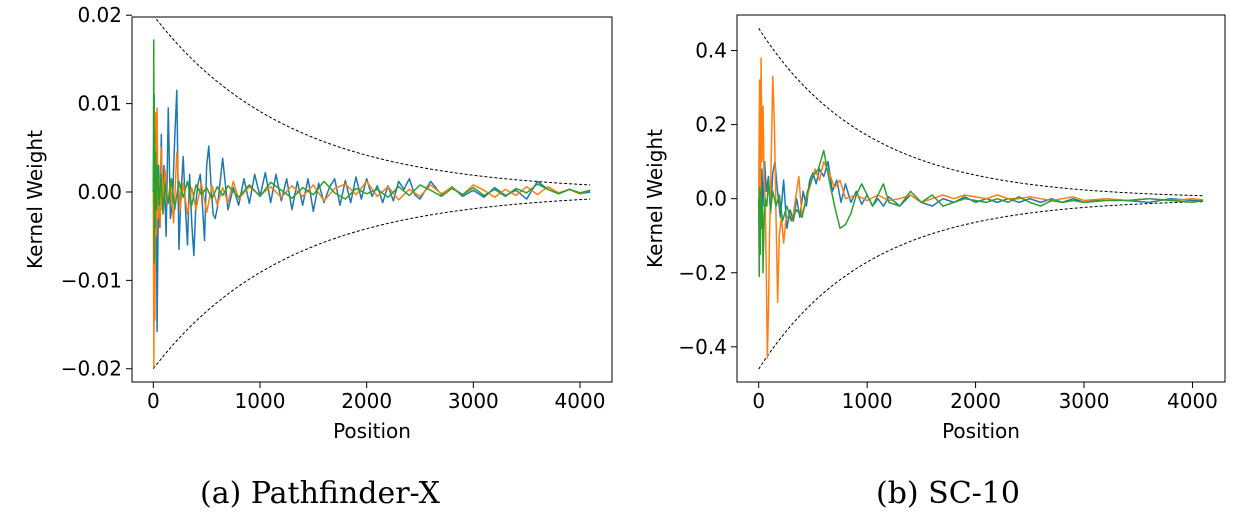 This screenshot has height=527, width=1257. Describe the element at coordinates (702, 273) in the screenshot. I see `y-tick-label: −0.2` at that location.